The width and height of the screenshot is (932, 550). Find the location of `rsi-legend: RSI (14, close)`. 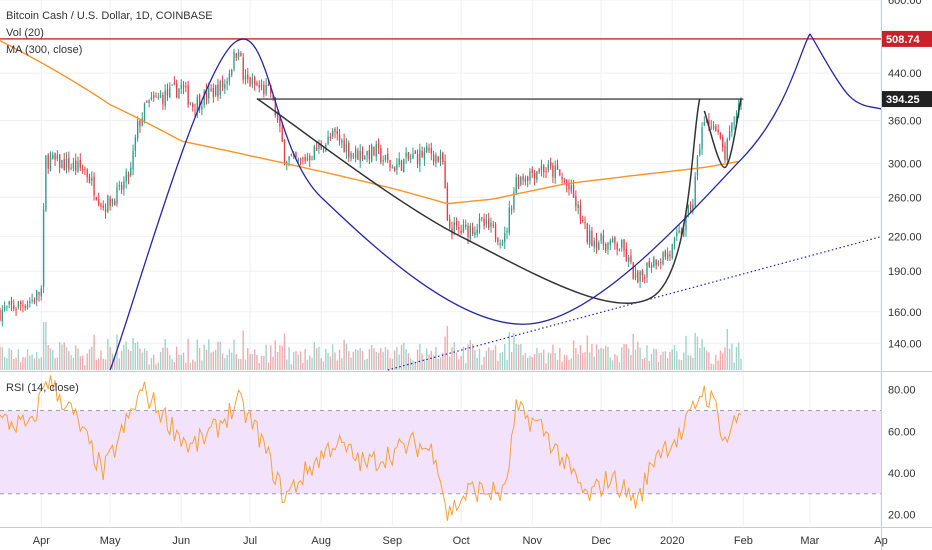

rsi-legend: RSI (14, close) is located at coordinates (42, 388).